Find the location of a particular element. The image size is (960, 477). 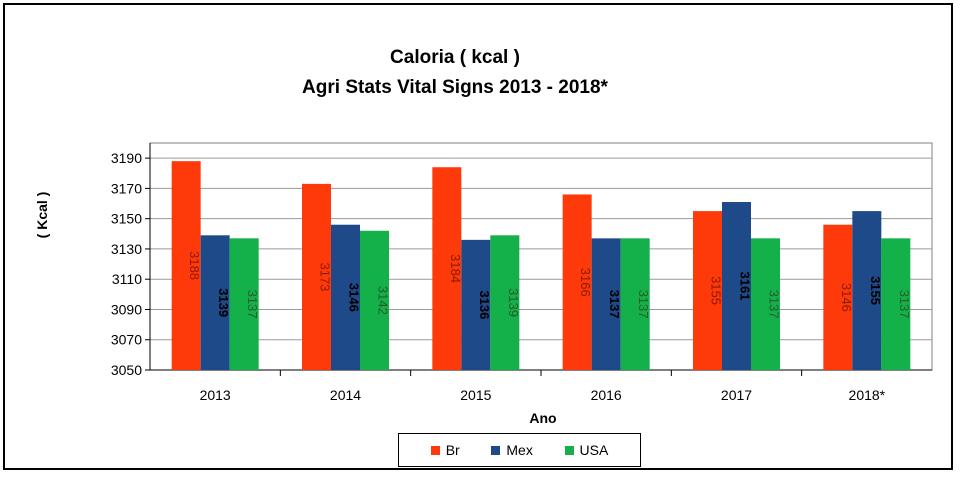

legend: Br Mex USA is located at coordinates (519, 450).